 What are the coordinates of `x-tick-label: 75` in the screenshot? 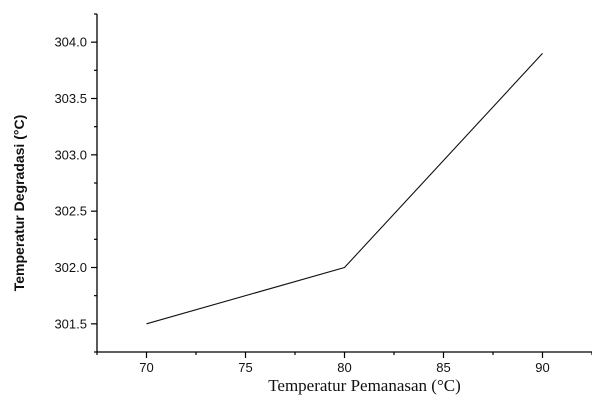 It's located at (245, 367).